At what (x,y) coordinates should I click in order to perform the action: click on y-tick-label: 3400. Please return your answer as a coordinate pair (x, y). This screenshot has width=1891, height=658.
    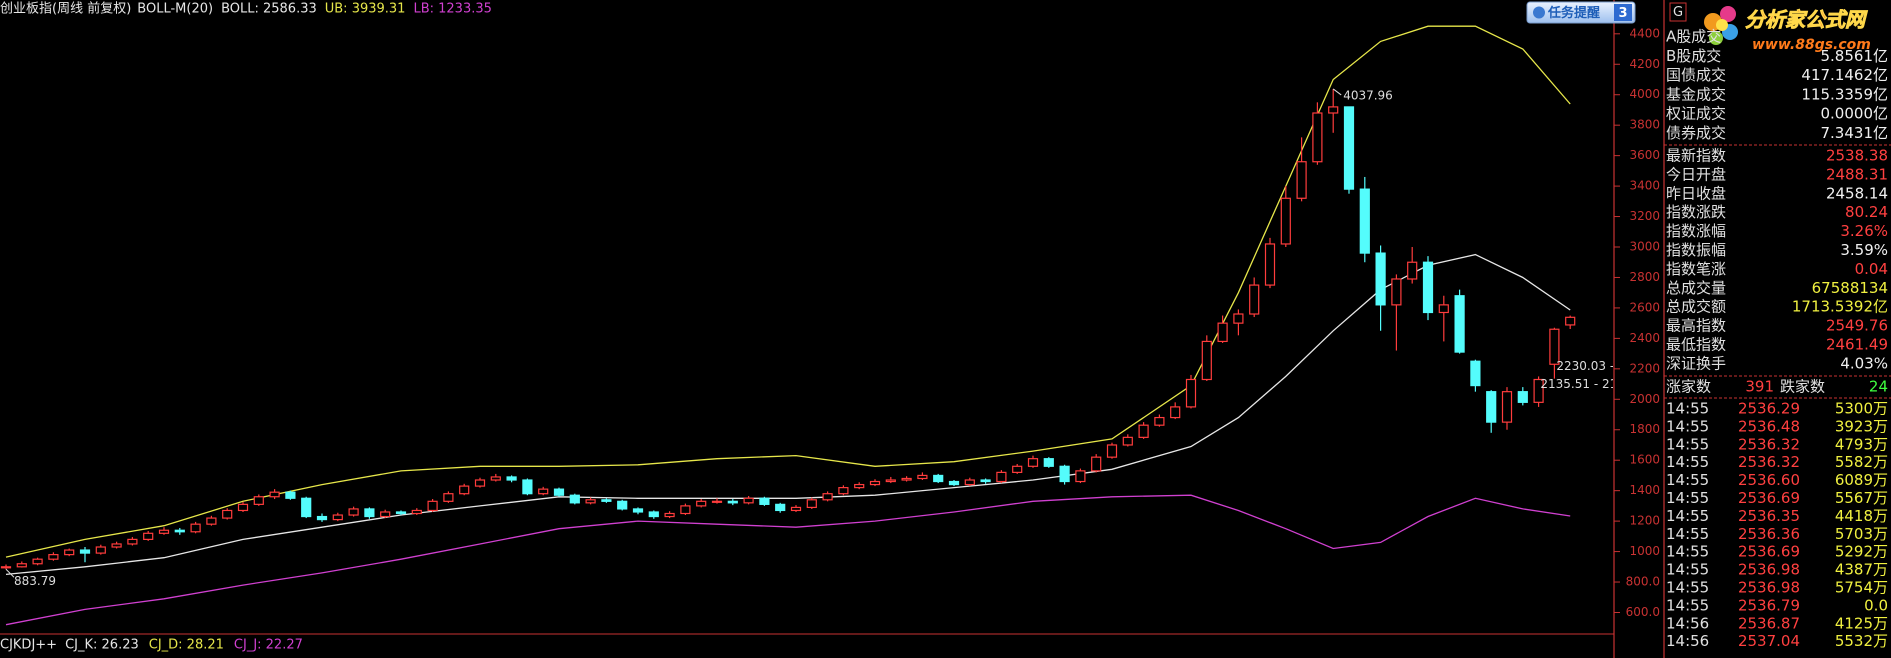
    Looking at the image, I should click on (1644, 186).